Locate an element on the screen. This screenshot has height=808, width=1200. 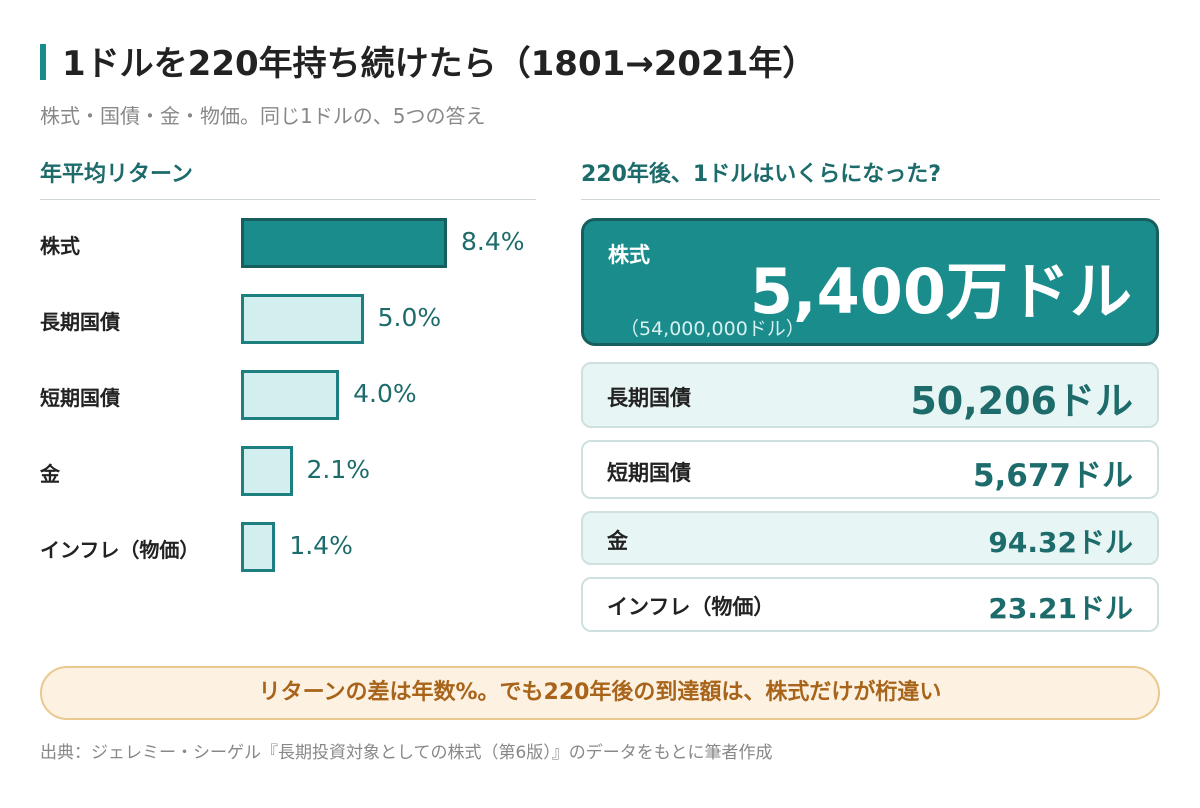
result-label: 株式 is located at coordinates (629, 255).